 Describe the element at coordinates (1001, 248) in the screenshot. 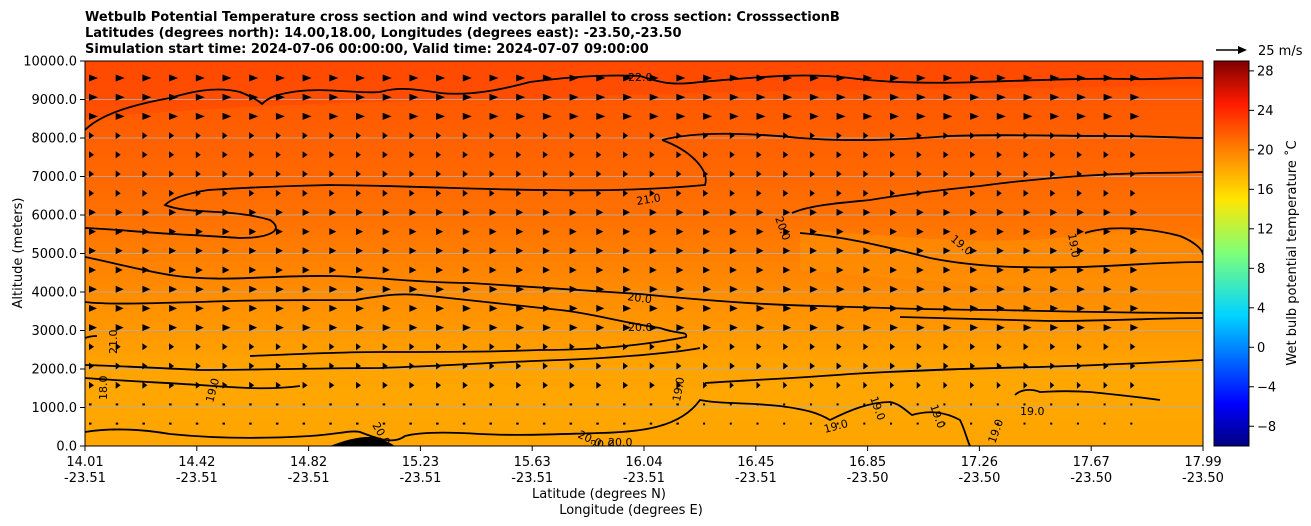

I see `contour-19-right` at that location.